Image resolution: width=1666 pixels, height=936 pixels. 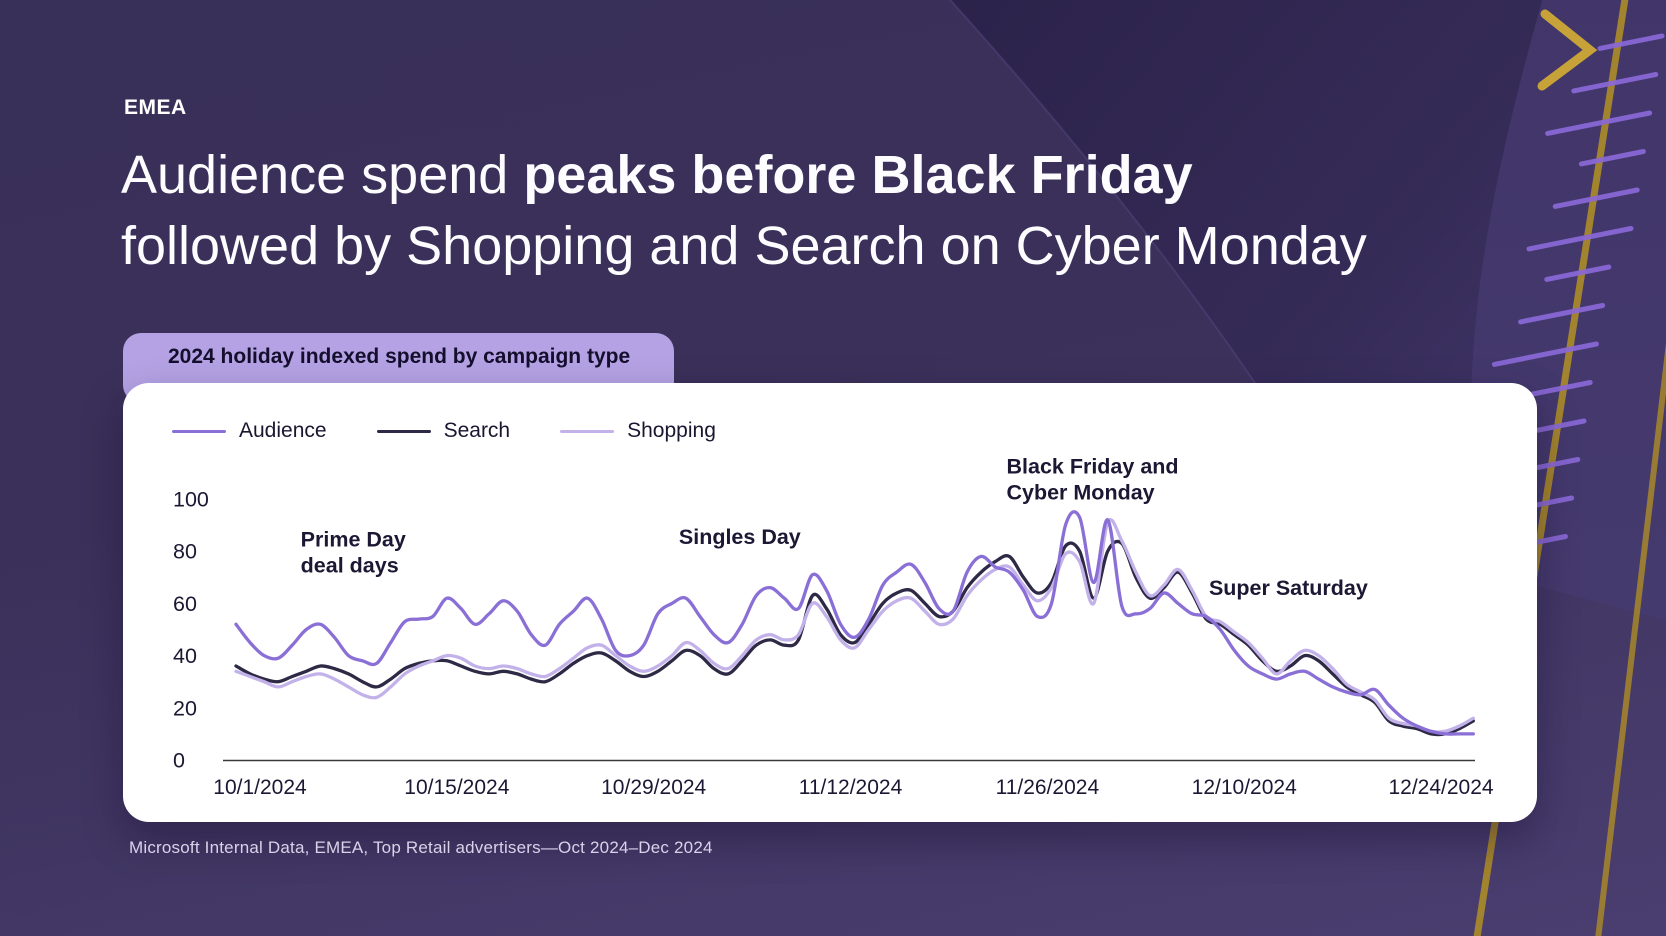 I want to click on y-axis-tick-label: 80, so click(x=185, y=552).